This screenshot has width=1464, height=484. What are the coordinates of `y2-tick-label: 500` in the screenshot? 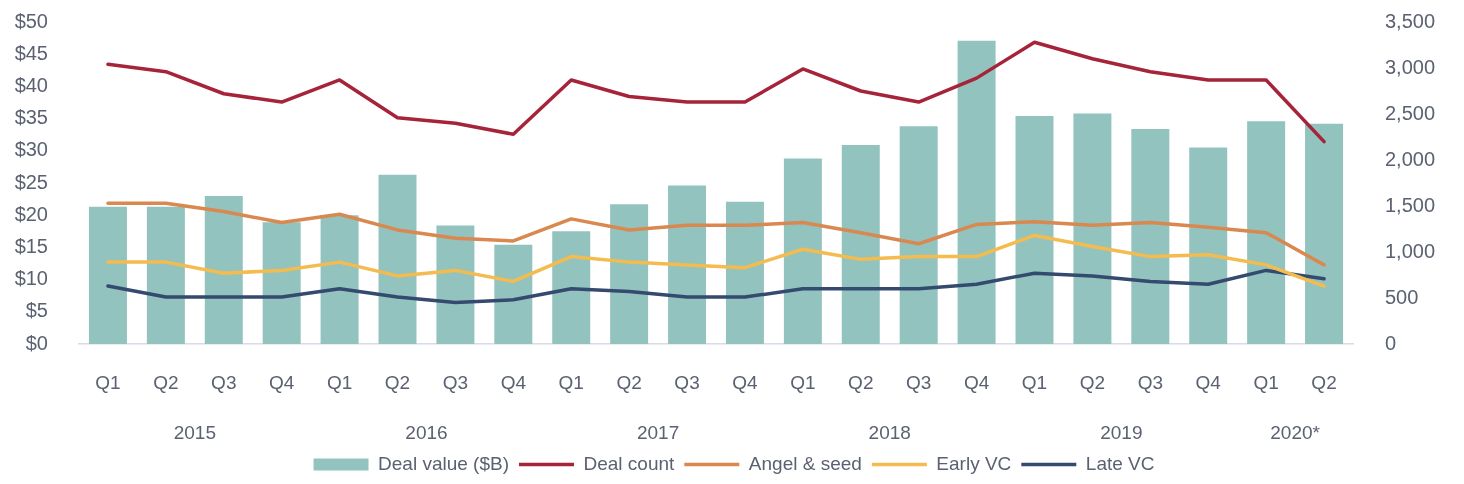 It's located at (1402, 296).